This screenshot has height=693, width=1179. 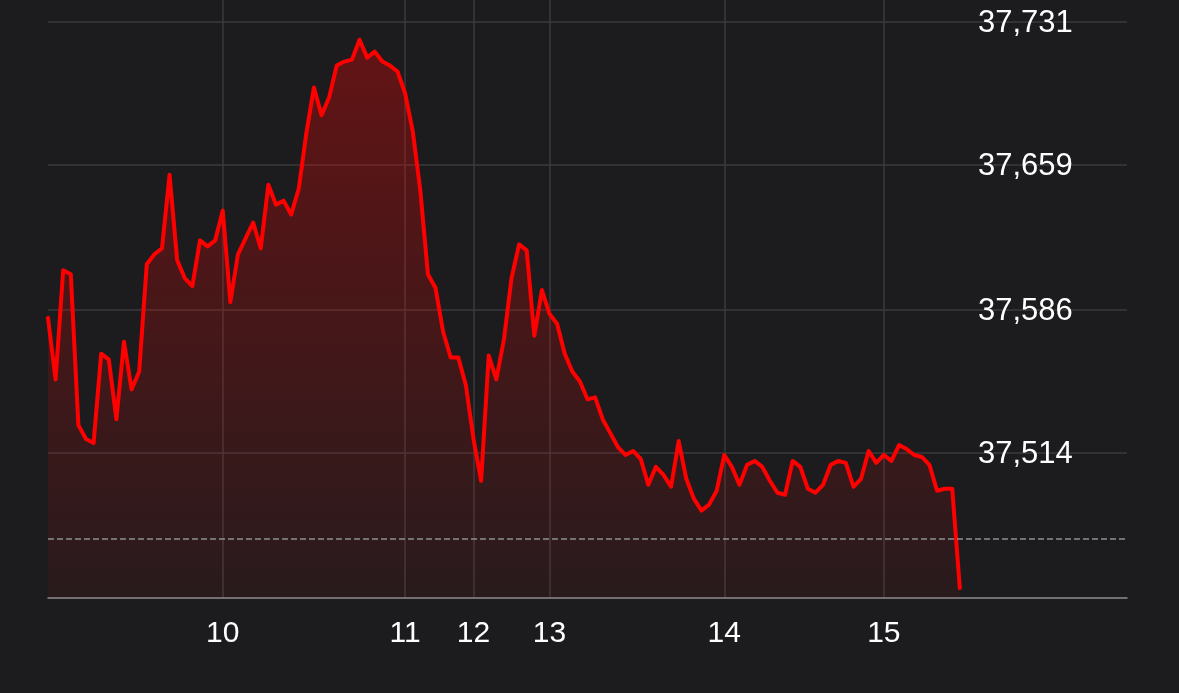 What do you see at coordinates (1025, 453) in the screenshot?
I see `y-tick-label: 37,514` at bounding box center [1025, 453].